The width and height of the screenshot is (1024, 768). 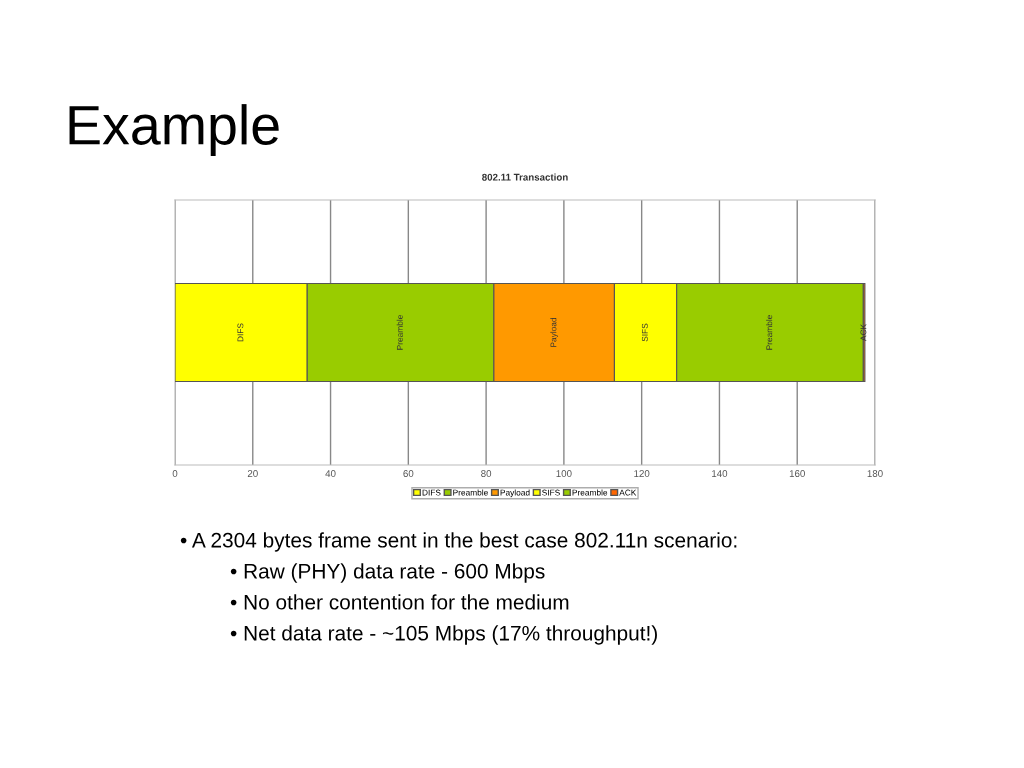 I want to click on x-tick-label: 160, so click(x=797, y=473).